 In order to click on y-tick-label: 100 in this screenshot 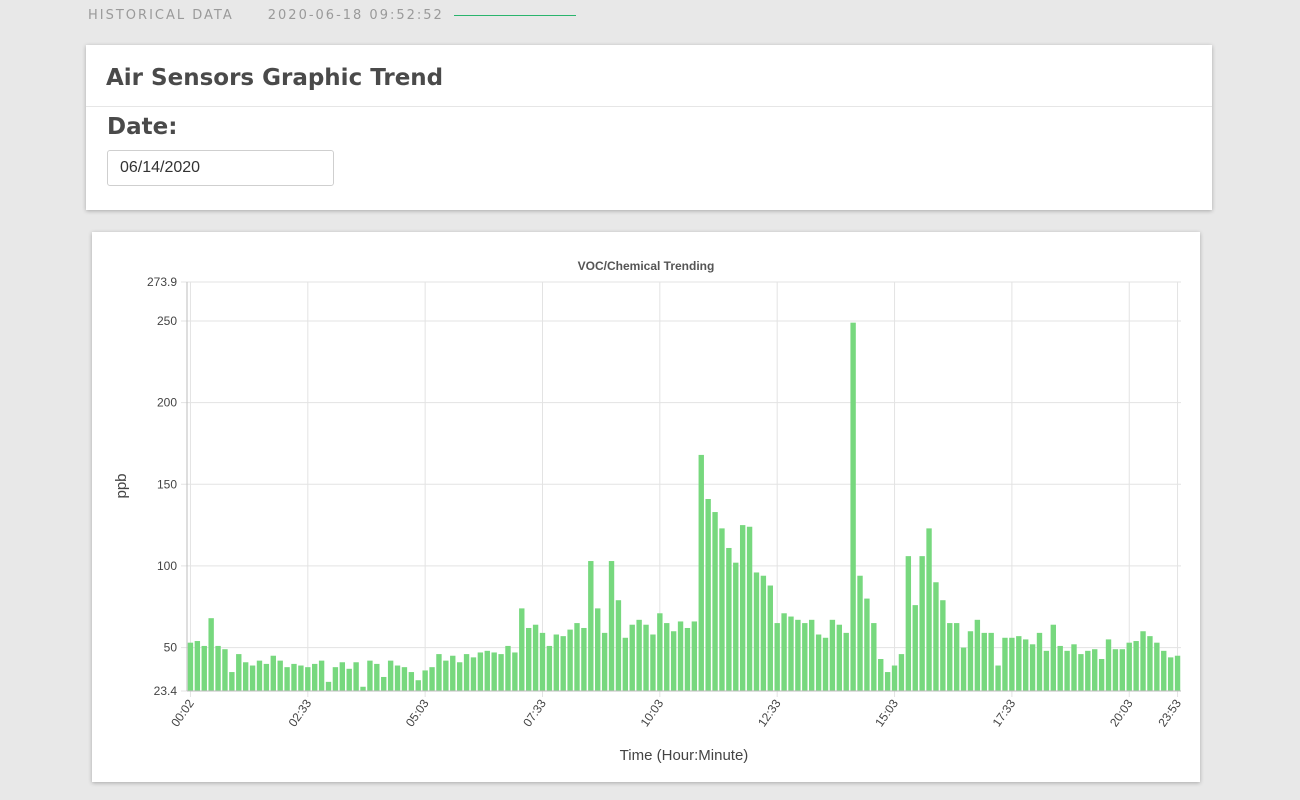, I will do `click(167, 566)`.